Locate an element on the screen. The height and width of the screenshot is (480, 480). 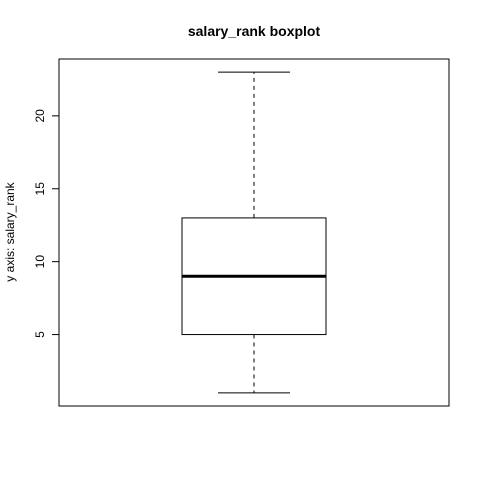
y-tick-label: 20 is located at coordinates (40, 116).